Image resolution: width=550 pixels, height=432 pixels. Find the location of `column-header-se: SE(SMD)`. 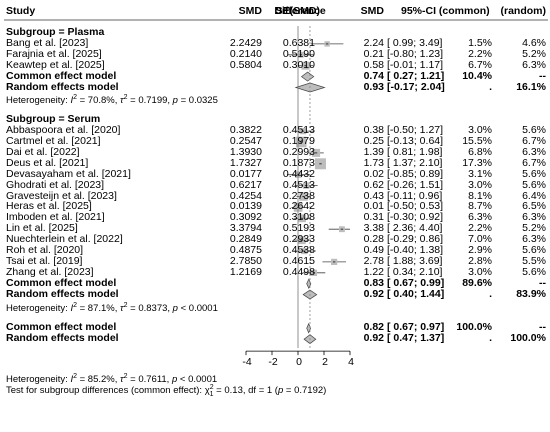

column-header-se: SE(SMD) is located at coordinates (297, 11).